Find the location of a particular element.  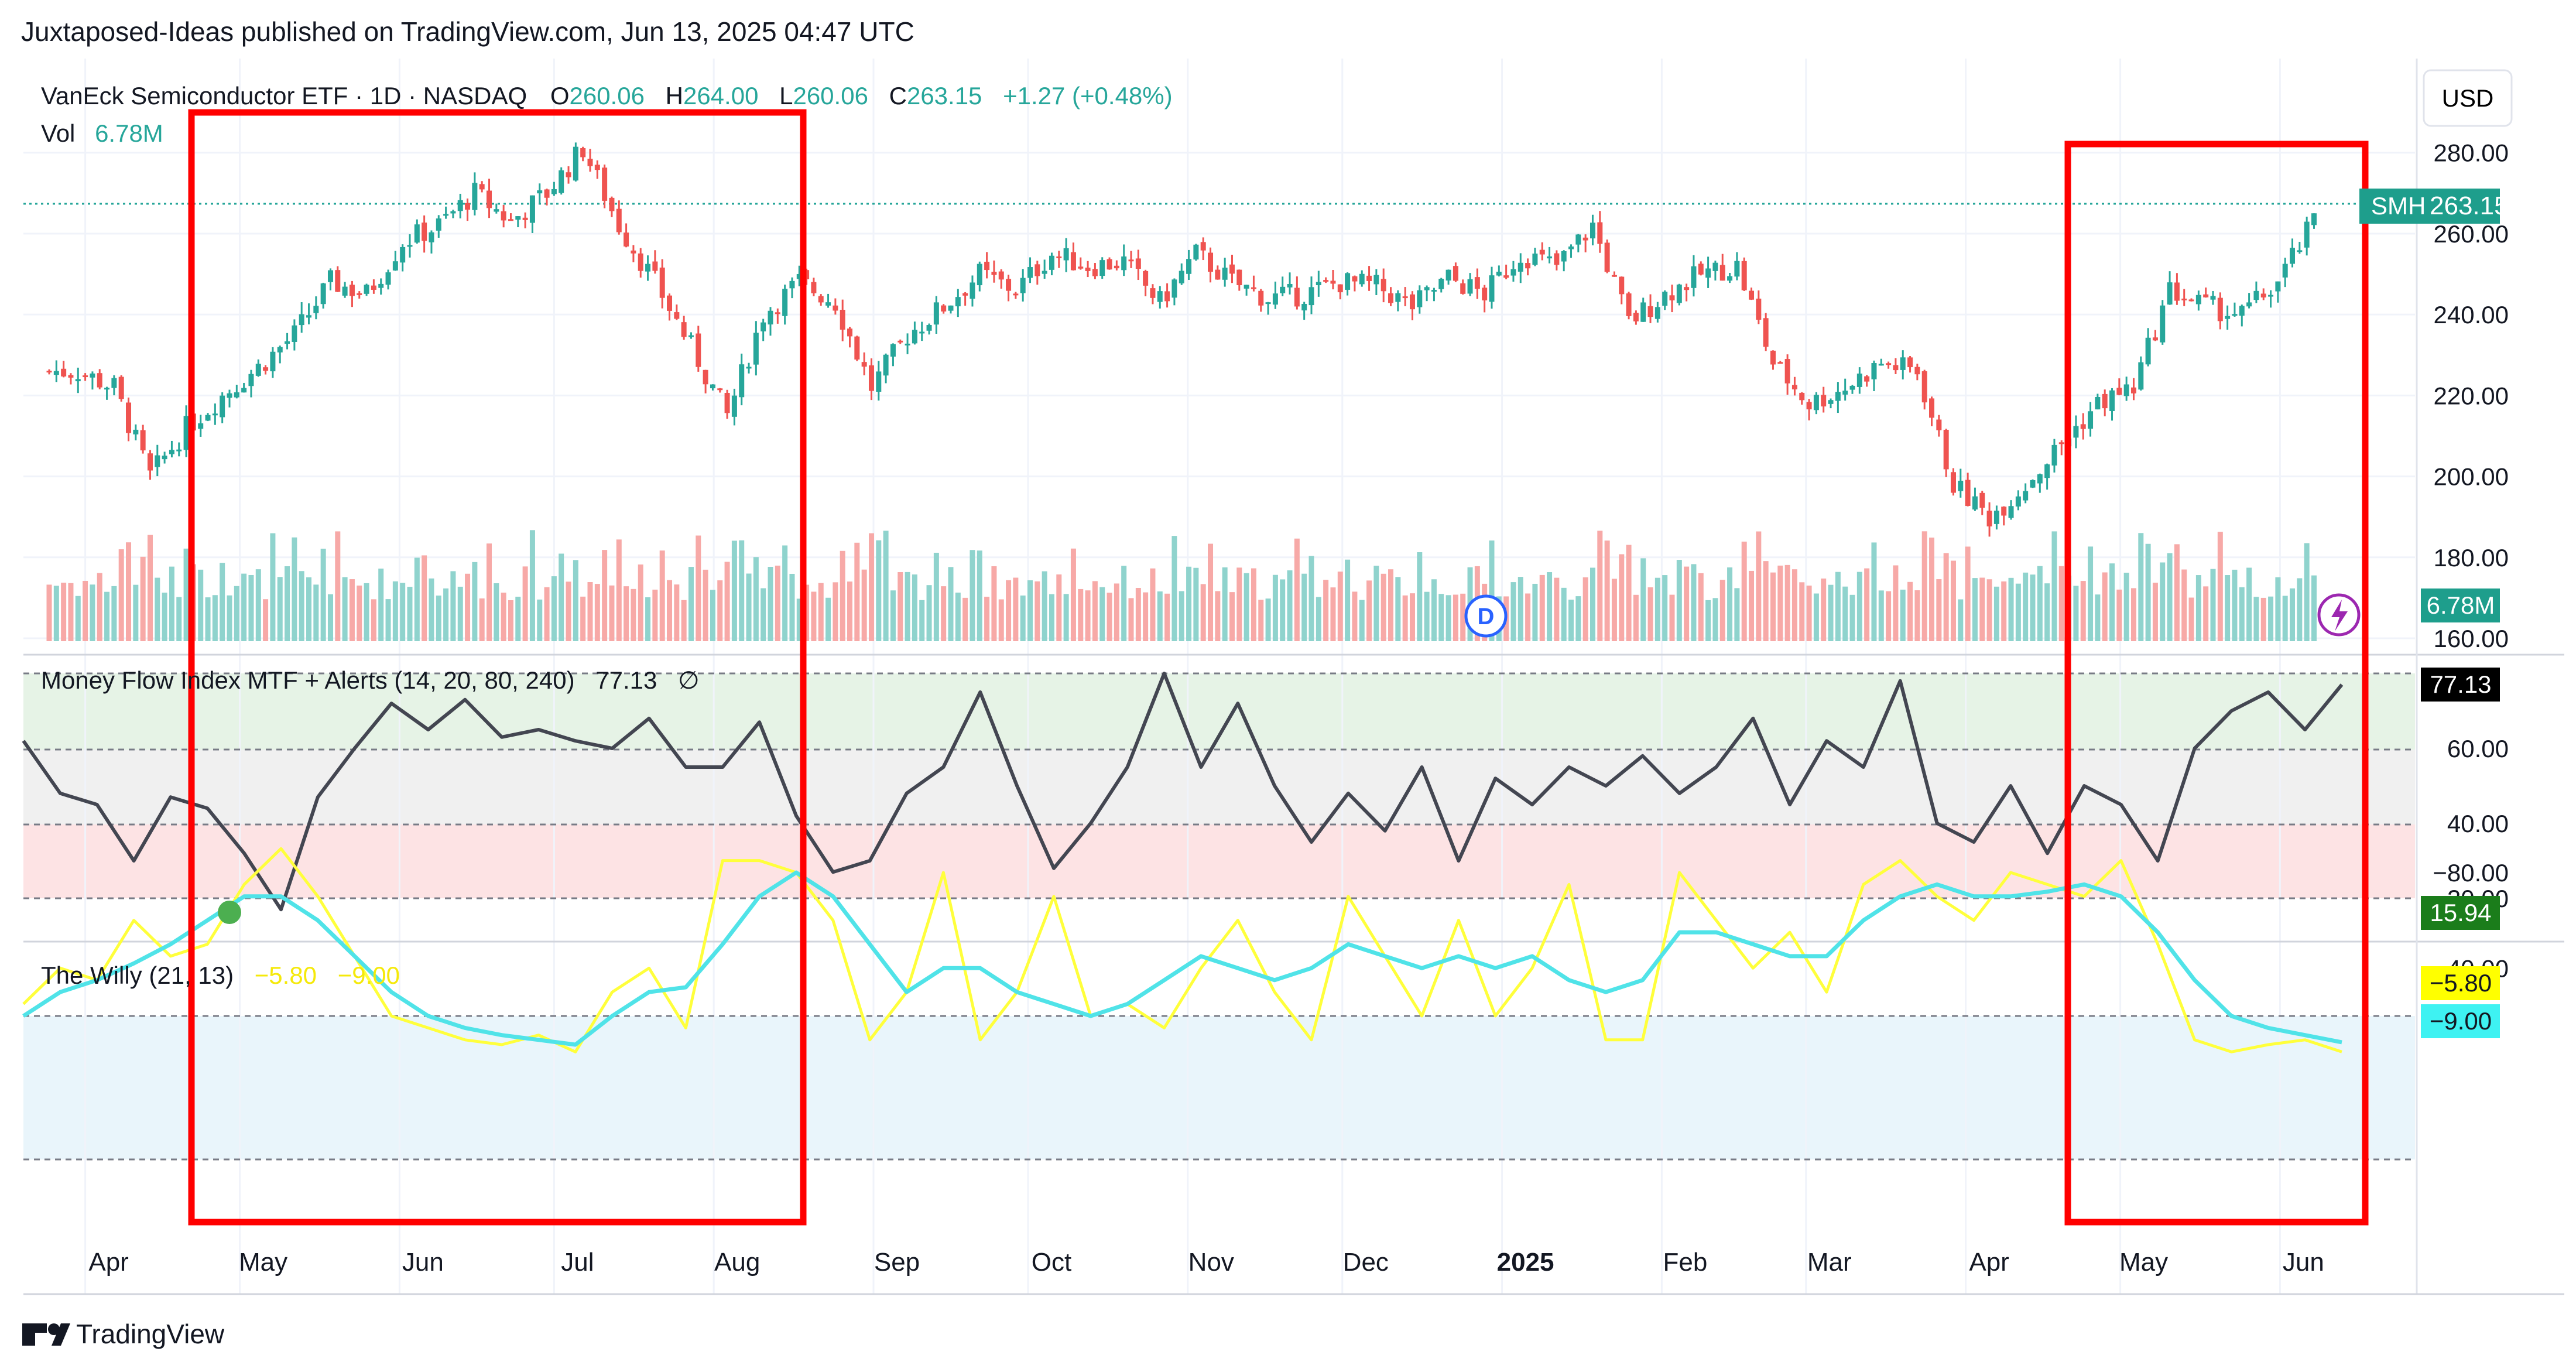

dividend-marker: D is located at coordinates (1486, 616).